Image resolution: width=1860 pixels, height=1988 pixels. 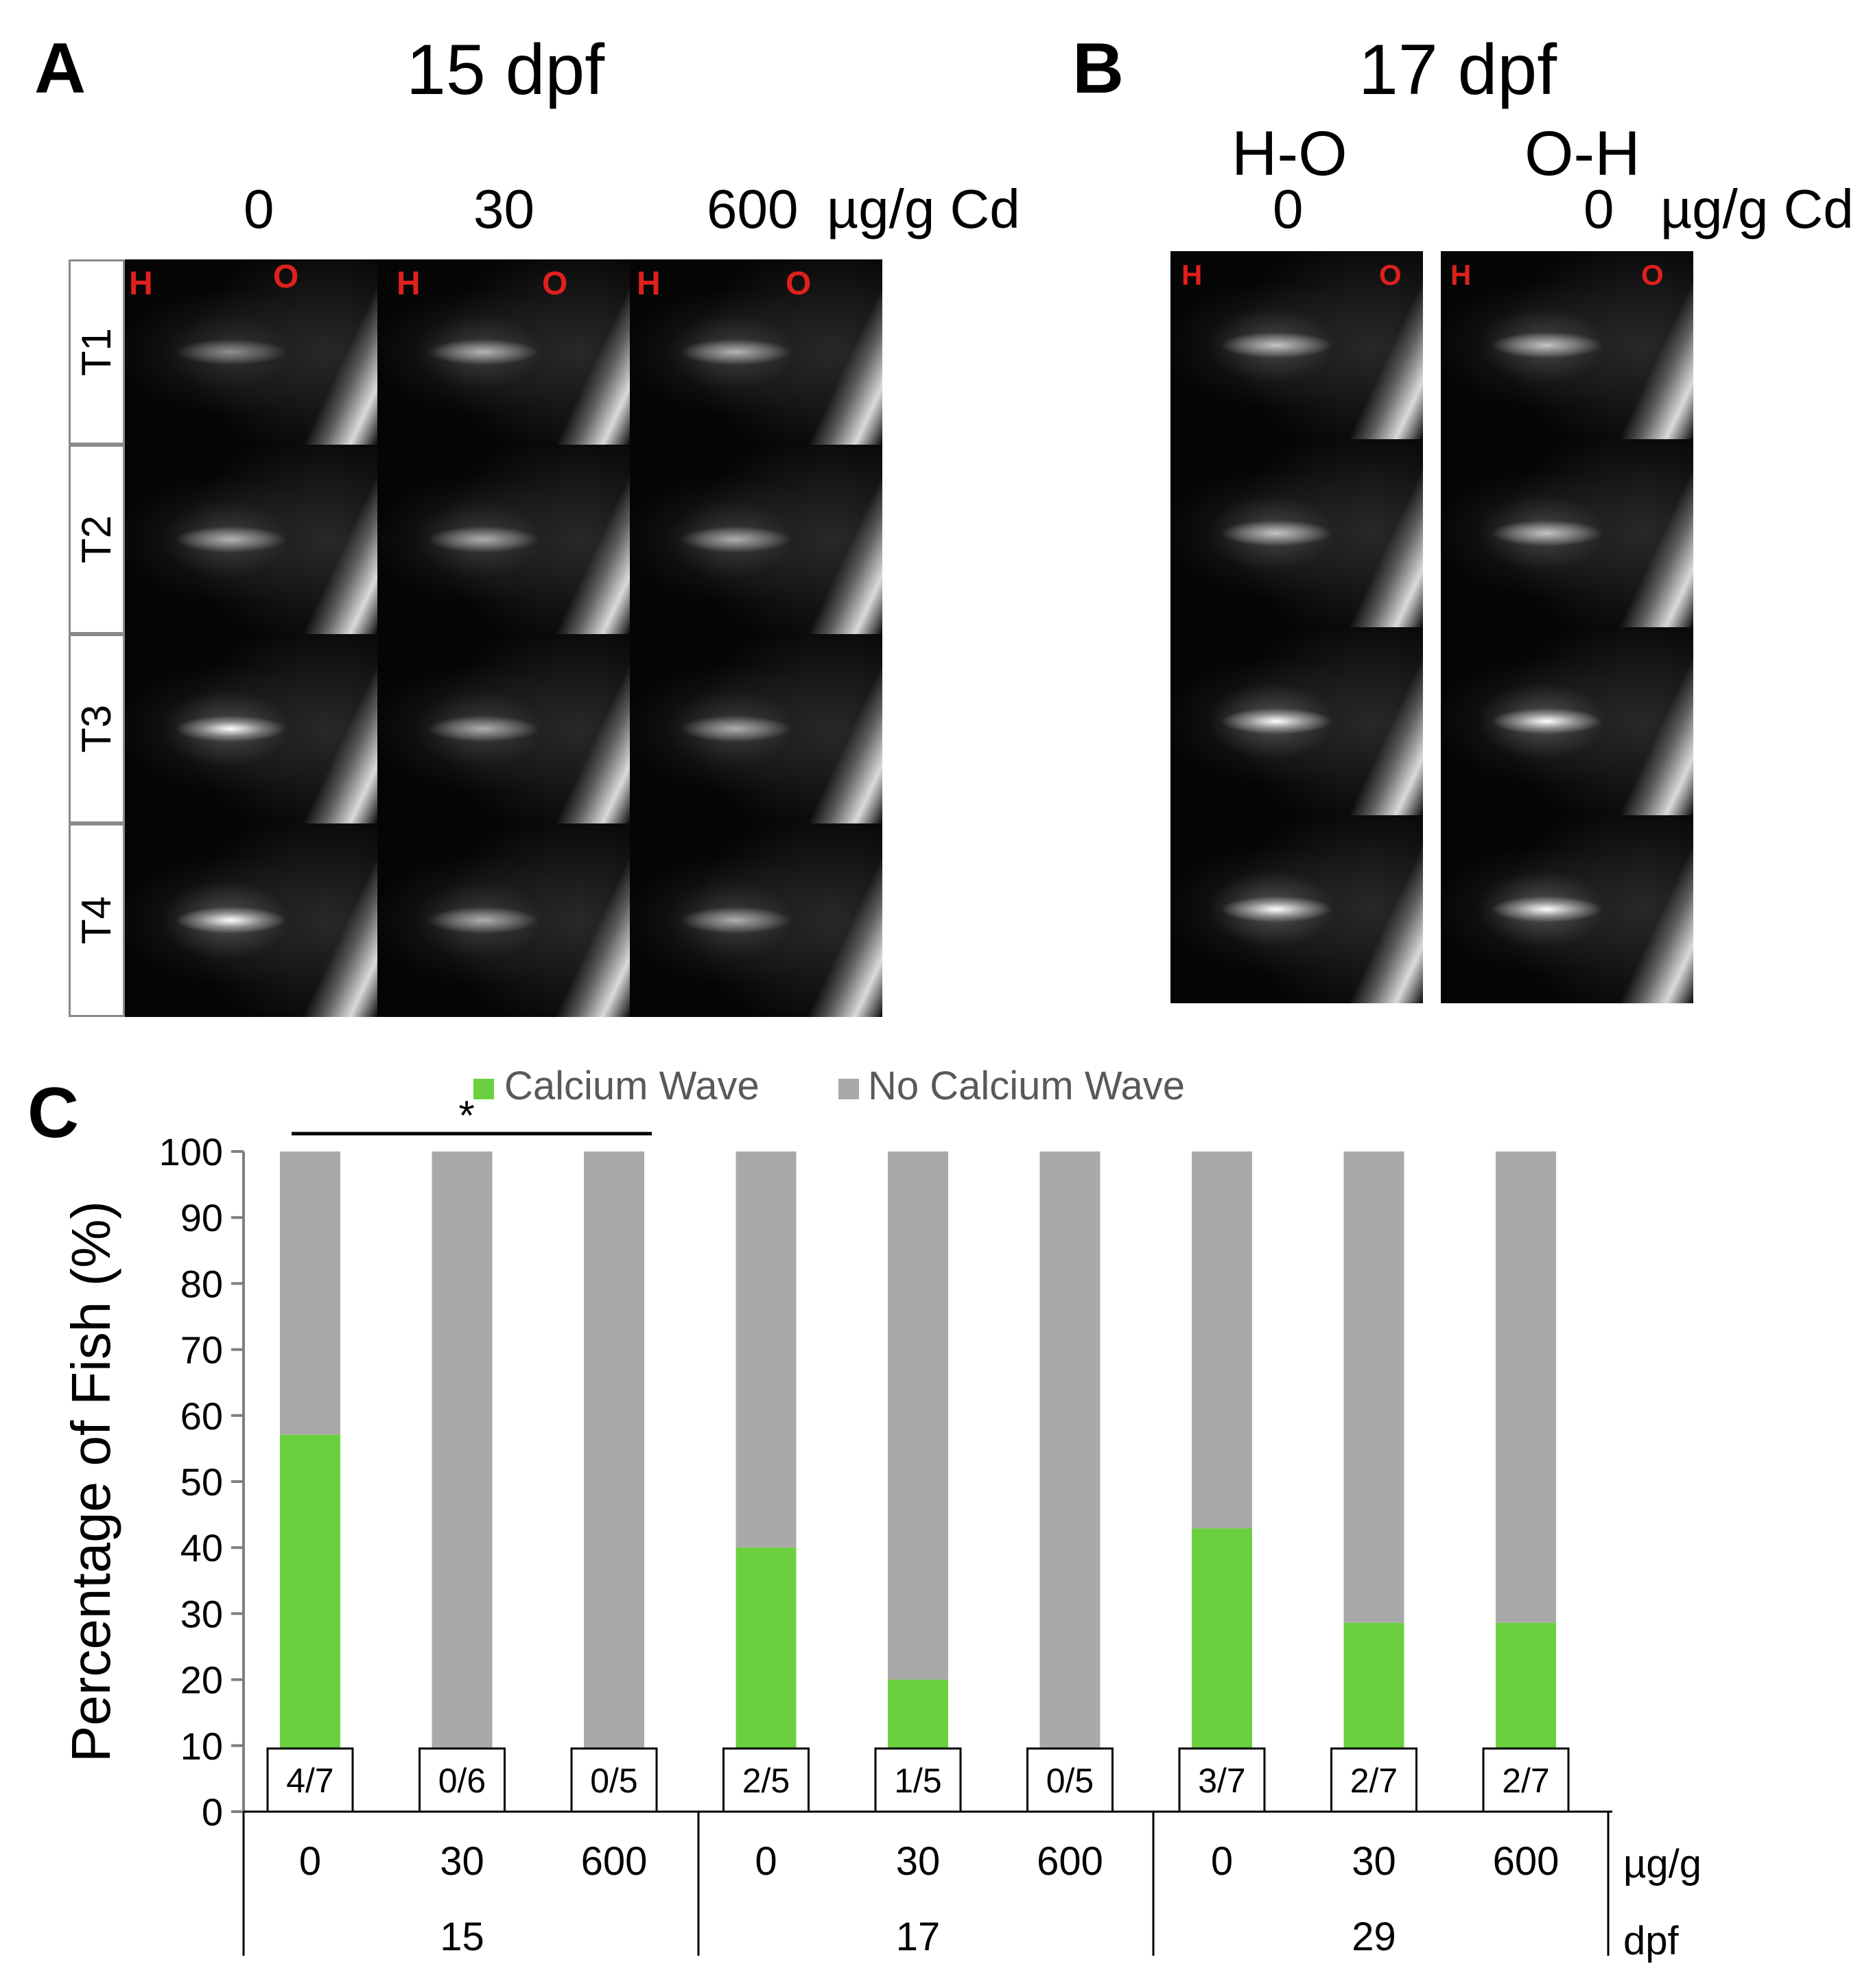 I want to click on panel-b-h-marker-1: H, so click(x=1192, y=275).